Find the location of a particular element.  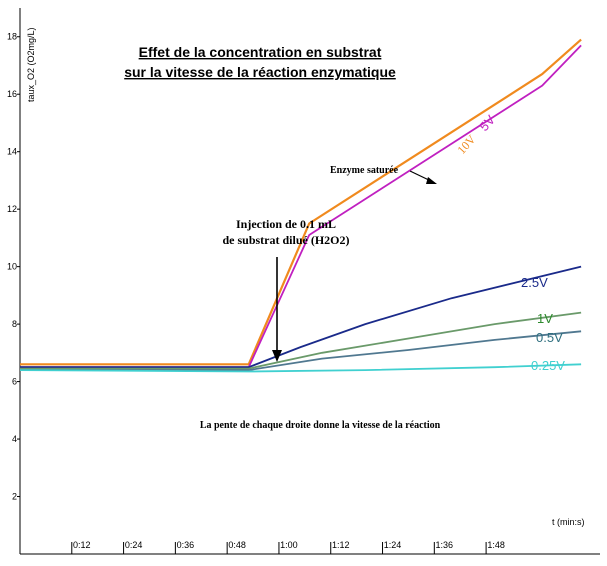

chart-title-line1: Effet de la concentration en substrat is located at coordinates (260, 52).